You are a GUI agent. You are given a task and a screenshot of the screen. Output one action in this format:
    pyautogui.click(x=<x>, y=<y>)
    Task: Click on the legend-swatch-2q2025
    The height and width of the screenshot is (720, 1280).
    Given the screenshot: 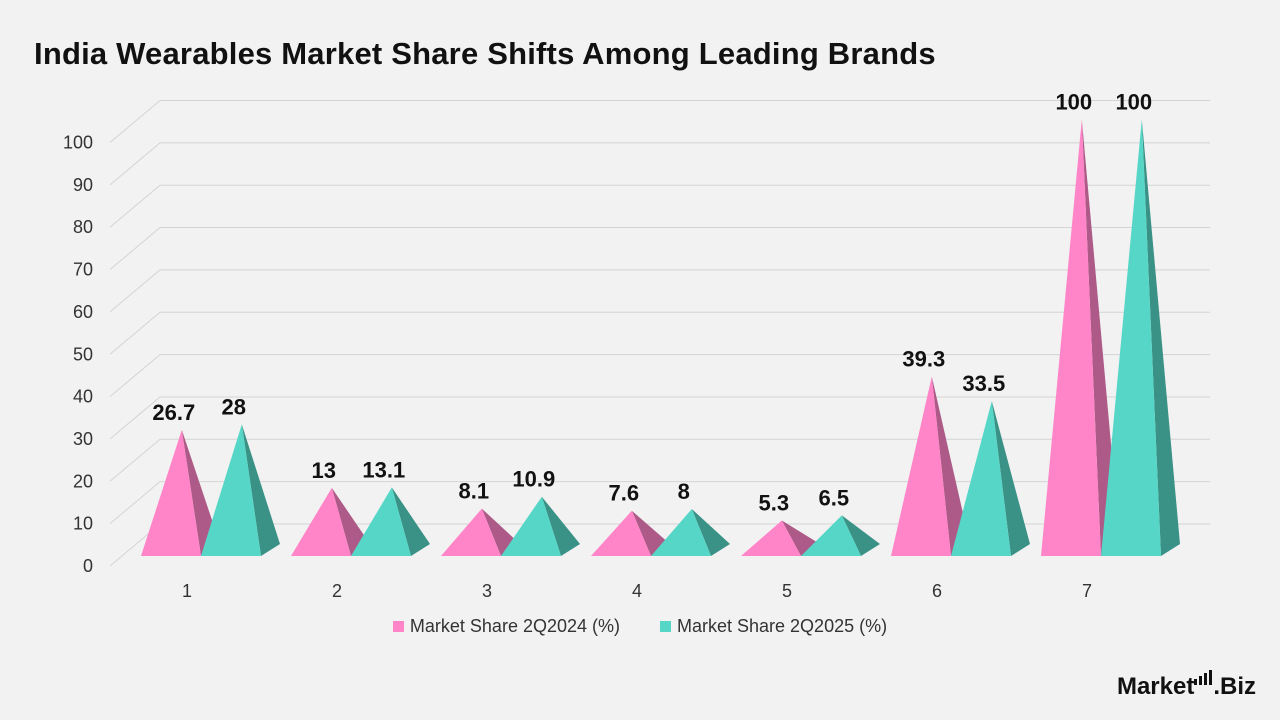 What is the action you would take?
    pyautogui.click(x=665, y=626)
    